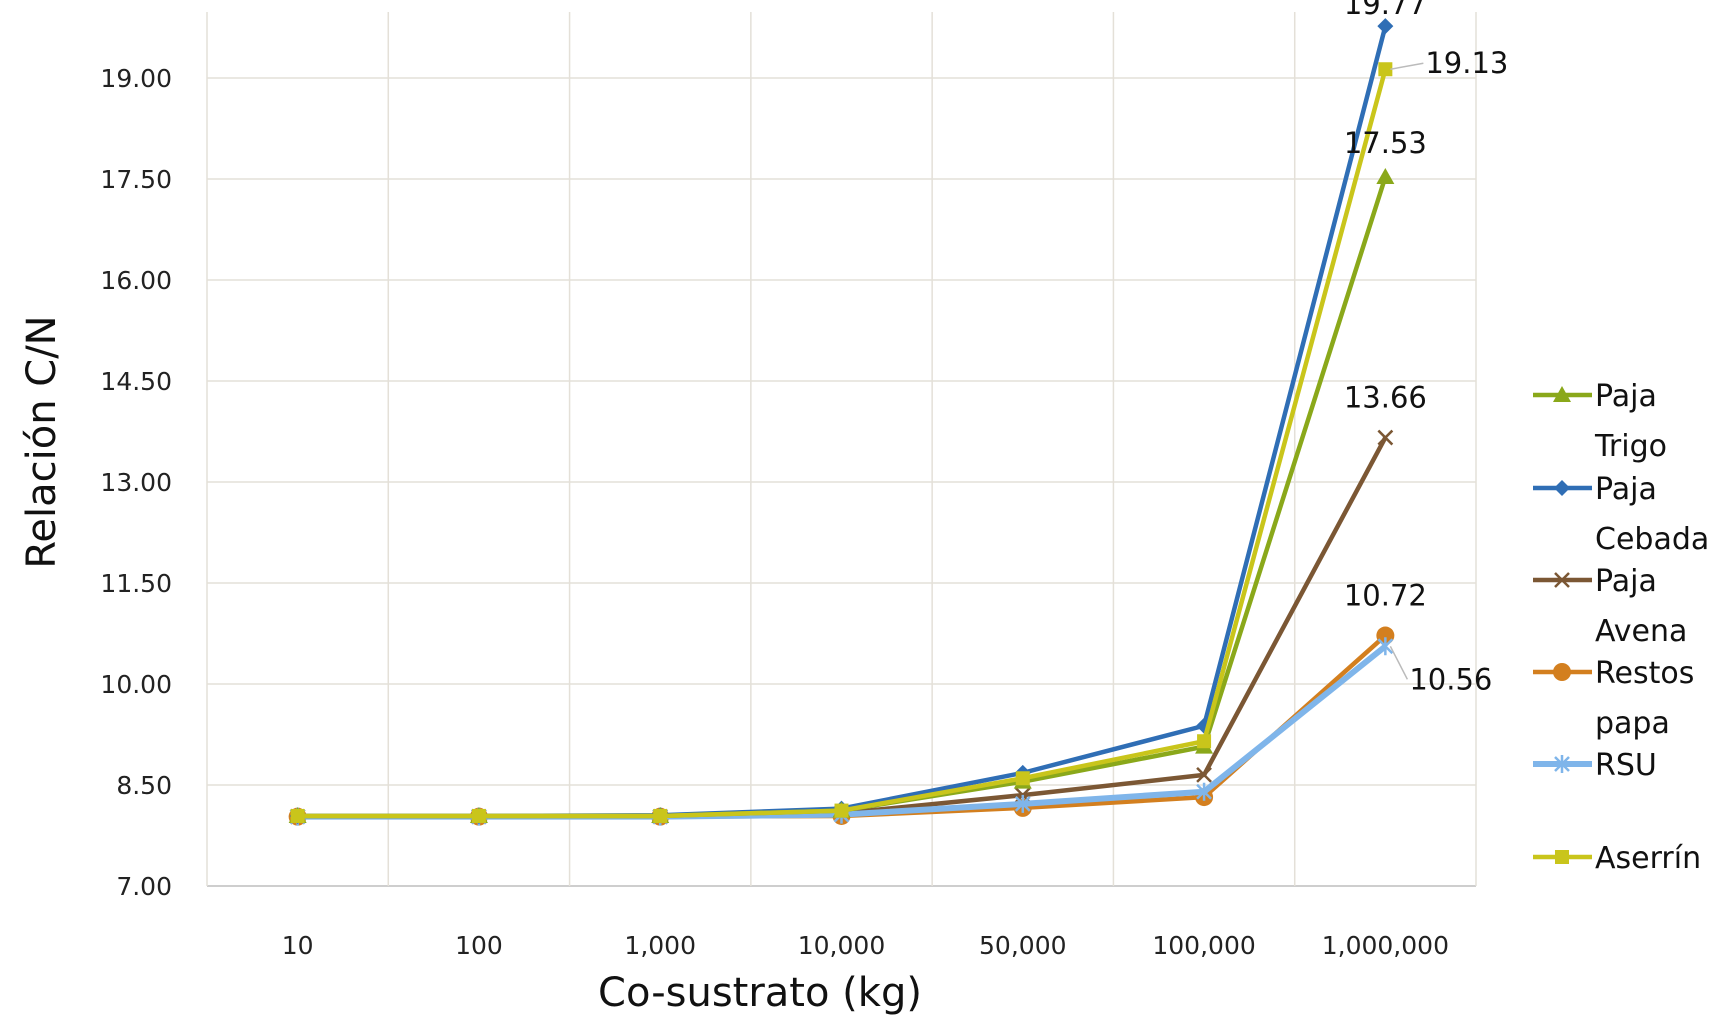 The width and height of the screenshot is (1731, 1032). I want to click on legend-item: Restos papa, so click(1613, 698).